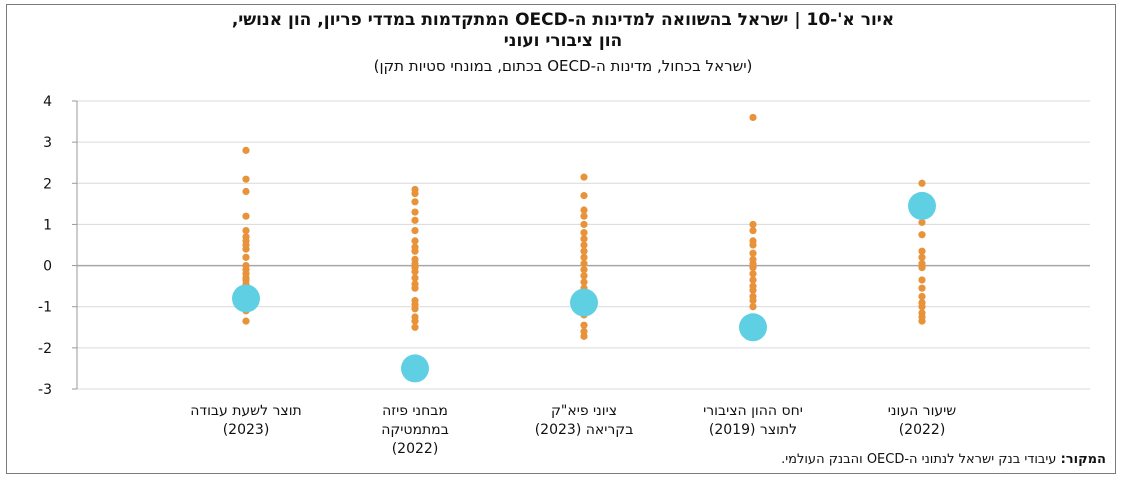 The width and height of the screenshot is (1126, 482). Describe the element at coordinates (47, 143) in the screenshot. I see `y-tick-label: 3` at that location.